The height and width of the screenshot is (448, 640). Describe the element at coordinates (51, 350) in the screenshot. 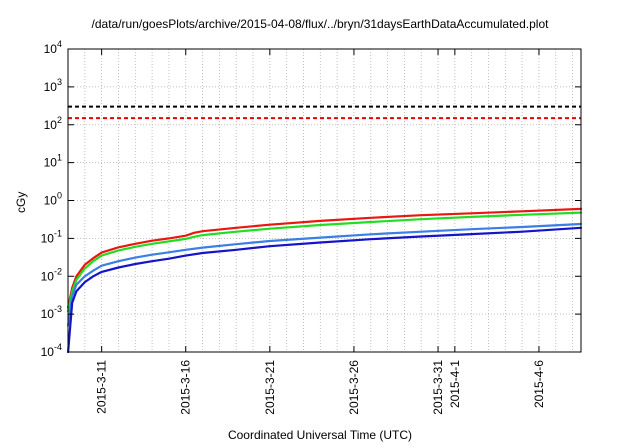

I see `y-tick-label: 10⁻⁴` at that location.